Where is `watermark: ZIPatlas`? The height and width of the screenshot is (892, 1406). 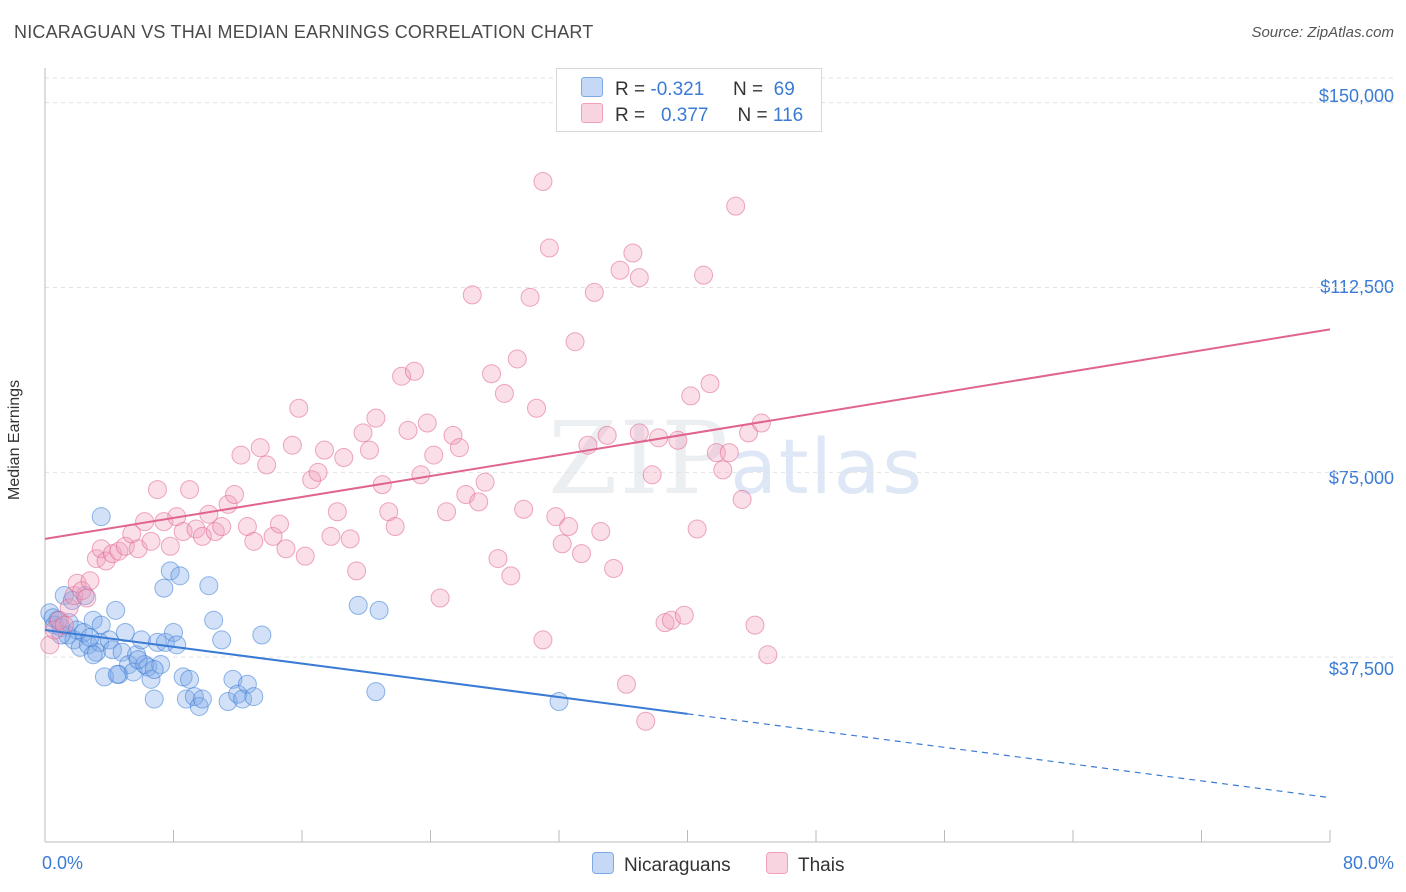 watermark: ZIPatlas is located at coordinates (736, 458).